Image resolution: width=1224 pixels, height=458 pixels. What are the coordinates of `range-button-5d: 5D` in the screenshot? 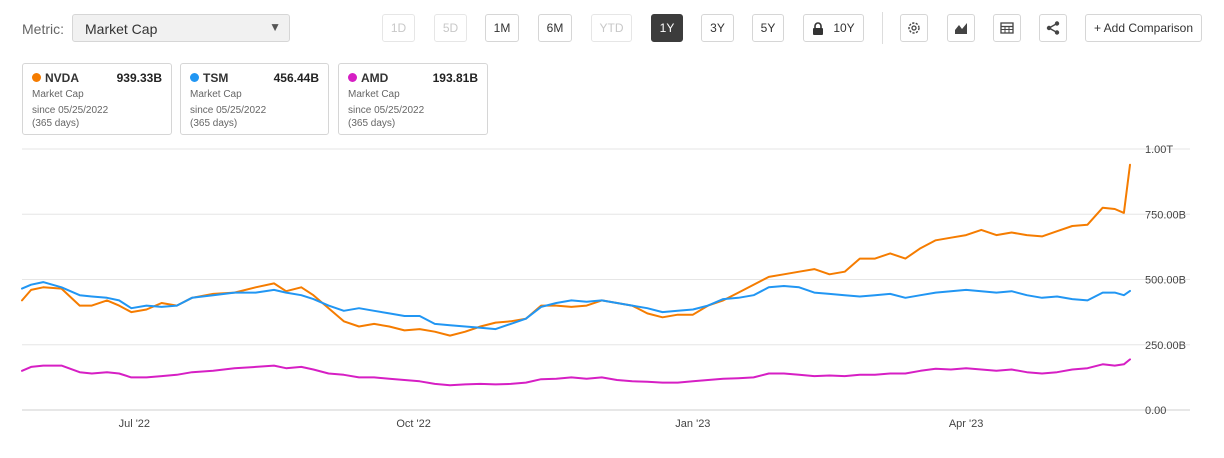 It's located at (450, 28).